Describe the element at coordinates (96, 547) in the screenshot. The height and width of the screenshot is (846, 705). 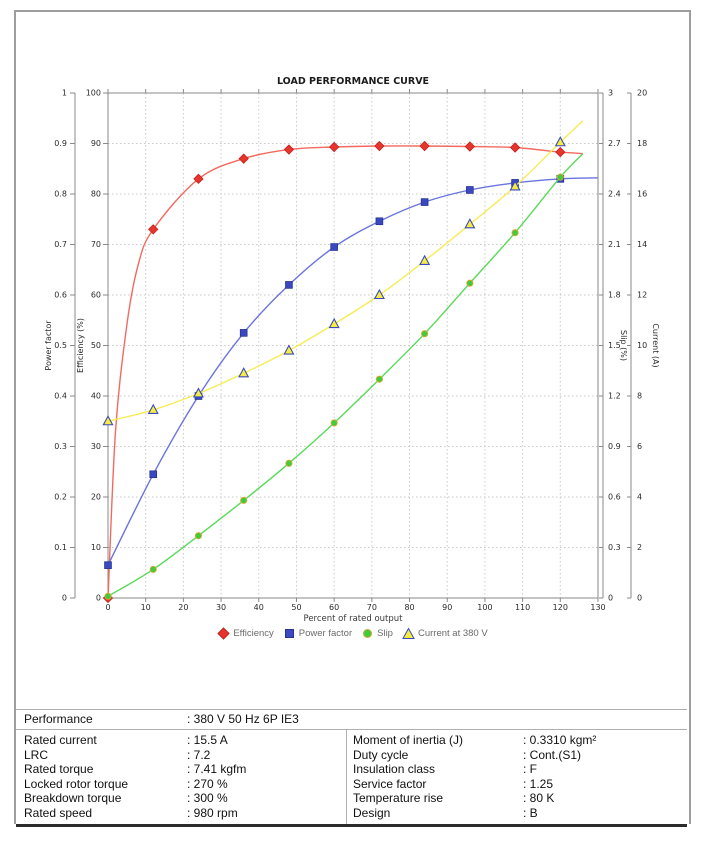
I see `efficiency-axis-tick-label: 10` at that location.